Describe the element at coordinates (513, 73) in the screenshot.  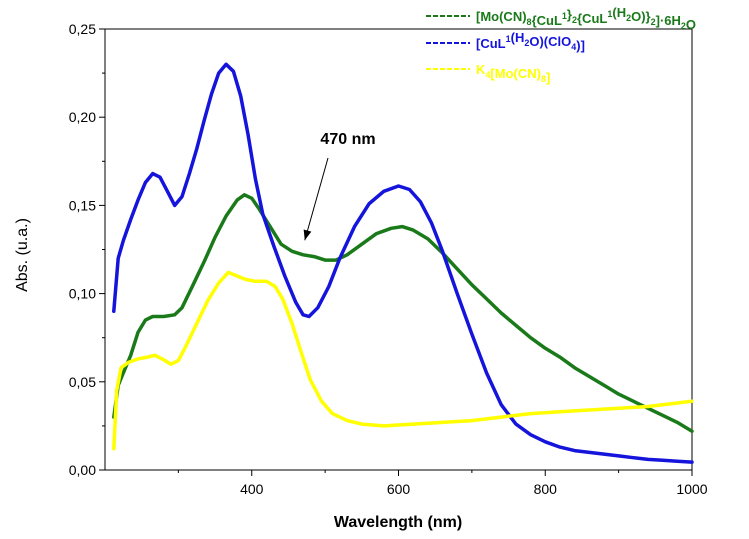
I see `legend-label: K4[Mo(CN)8]` at that location.